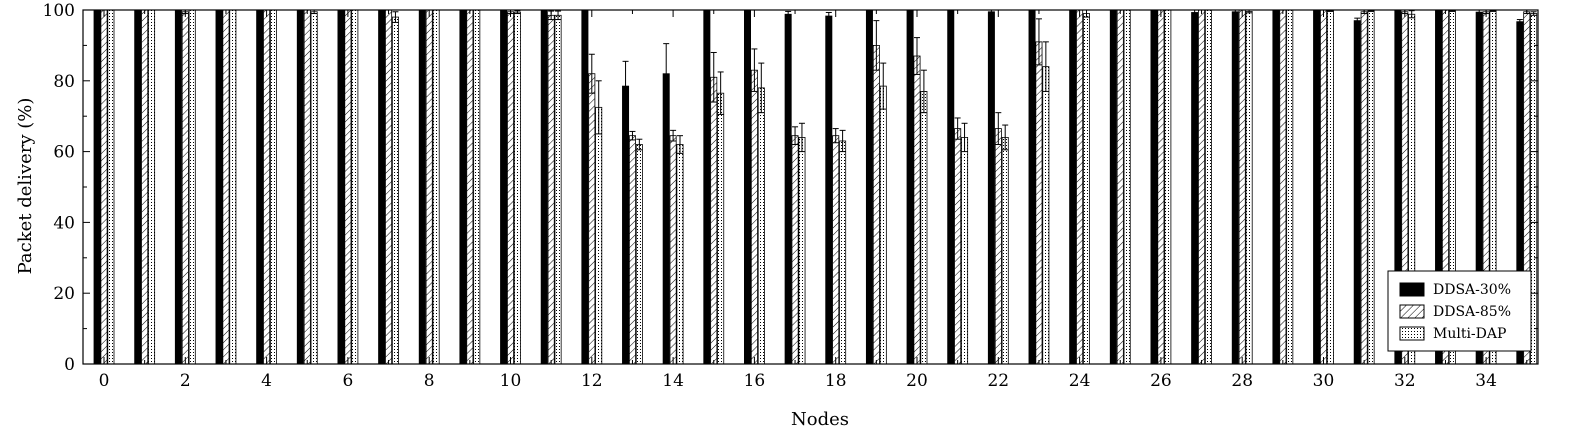 The height and width of the screenshot is (437, 1590). Describe the element at coordinates (25, 186) in the screenshot. I see `y-axis-label: Packet delivery (%)` at that location.